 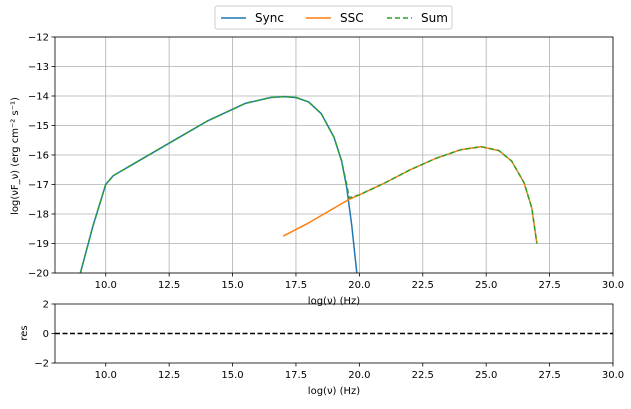 What do you see at coordinates (38, 97) in the screenshot?
I see `y-tick-label: −14` at bounding box center [38, 97].